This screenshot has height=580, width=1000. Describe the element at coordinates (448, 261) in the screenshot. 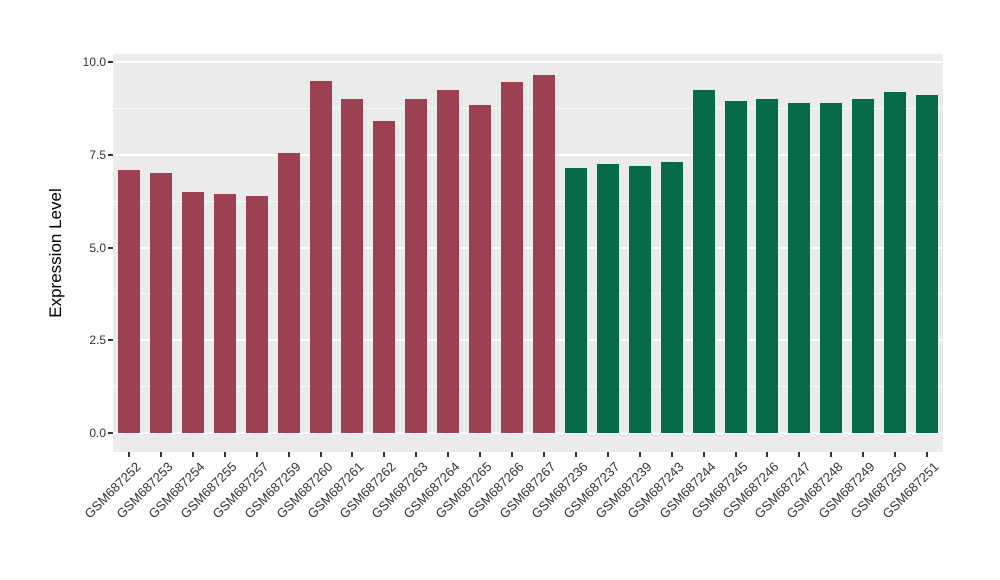

I see `bar-GSM687264` at that location.